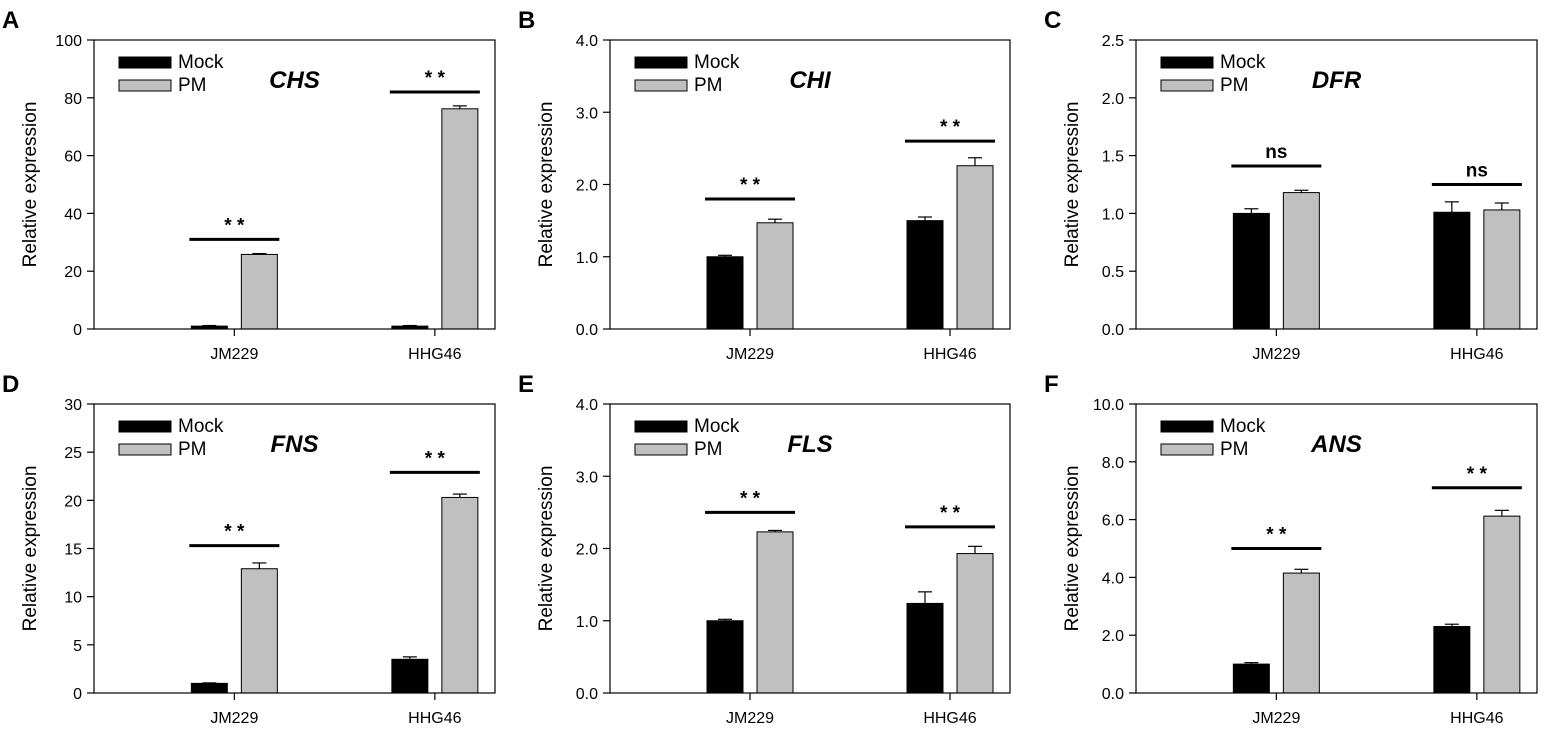 This screenshot has width=1550, height=732. Describe the element at coordinates (587, 113) in the screenshot. I see `y-tick-label: 3.0` at that location.